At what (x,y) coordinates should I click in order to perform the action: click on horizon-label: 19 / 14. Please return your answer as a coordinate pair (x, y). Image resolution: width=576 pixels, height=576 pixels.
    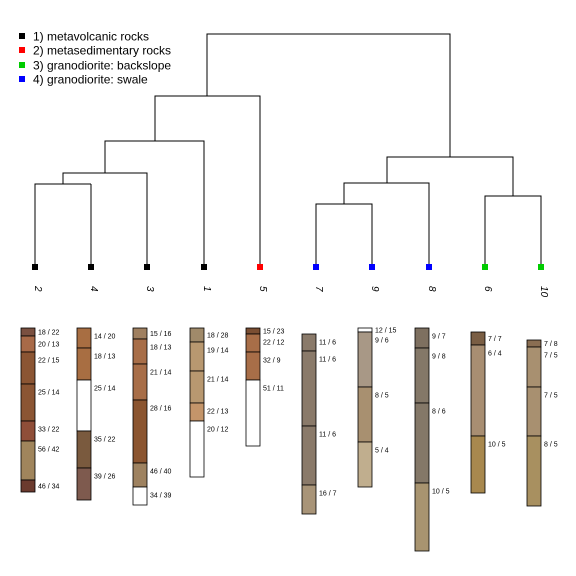
    Looking at the image, I should click on (218, 351).